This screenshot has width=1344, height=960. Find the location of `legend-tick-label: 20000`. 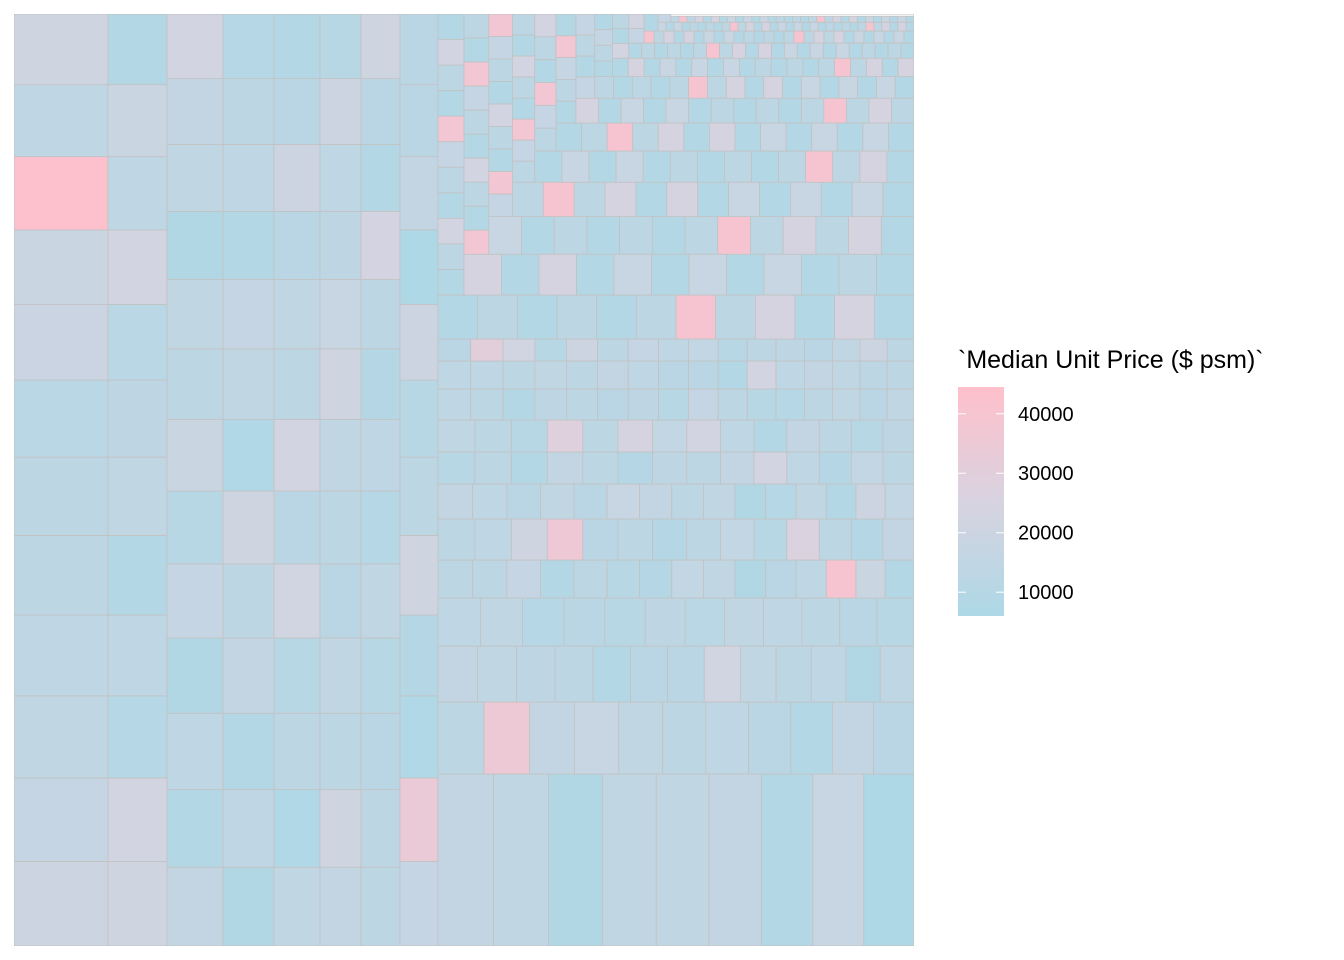

legend-tick-label: 20000 is located at coordinates (1046, 534).